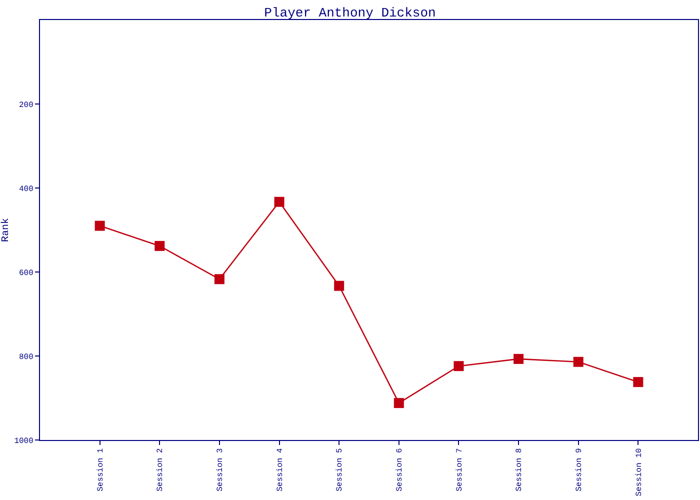  Describe the element at coordinates (26, 357) in the screenshot. I see `y-tick-label: 800` at that location.